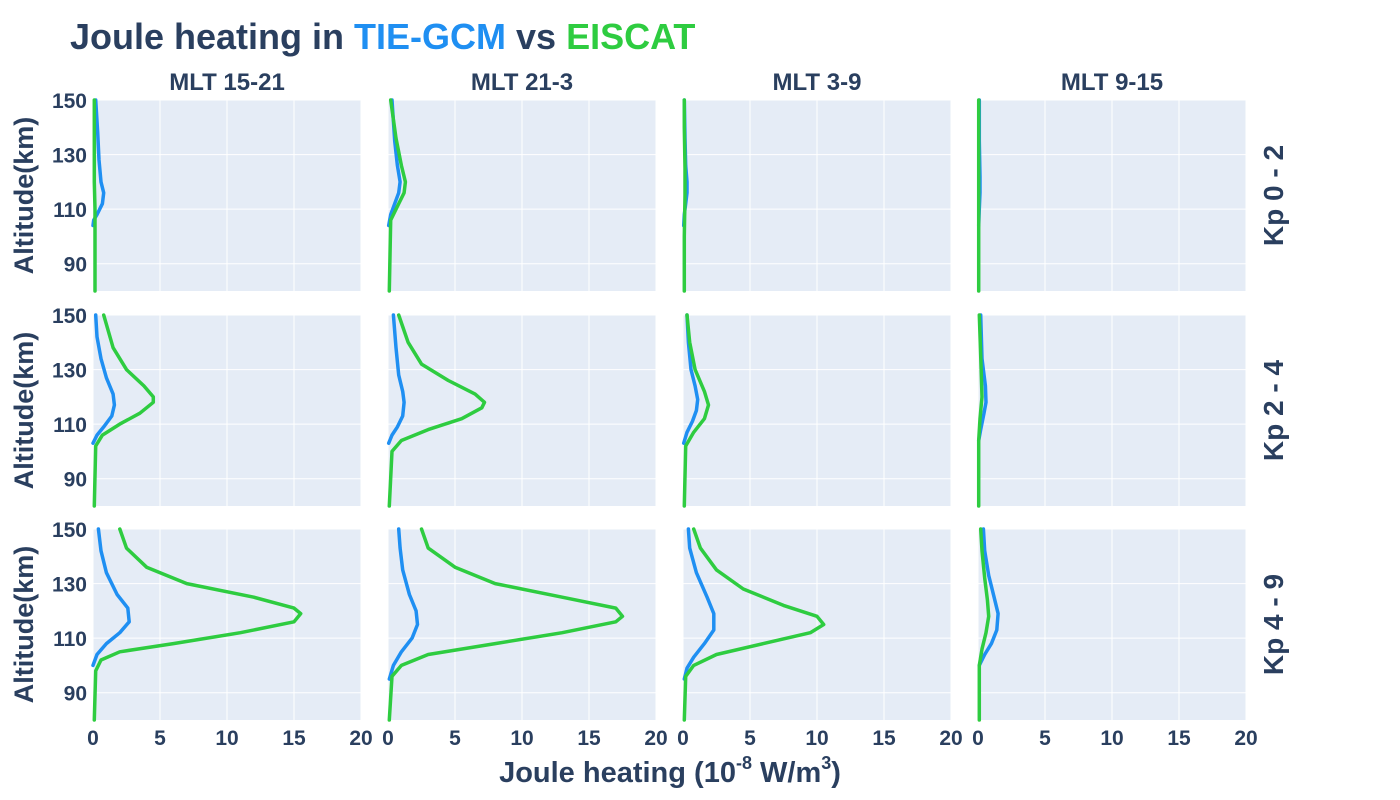  I want to click on row-label: Kp 0 - 2, so click(1273, 195).